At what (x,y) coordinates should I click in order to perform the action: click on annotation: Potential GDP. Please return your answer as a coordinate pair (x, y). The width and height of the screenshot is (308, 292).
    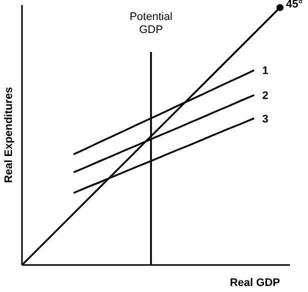
    Looking at the image, I should click on (151, 23).